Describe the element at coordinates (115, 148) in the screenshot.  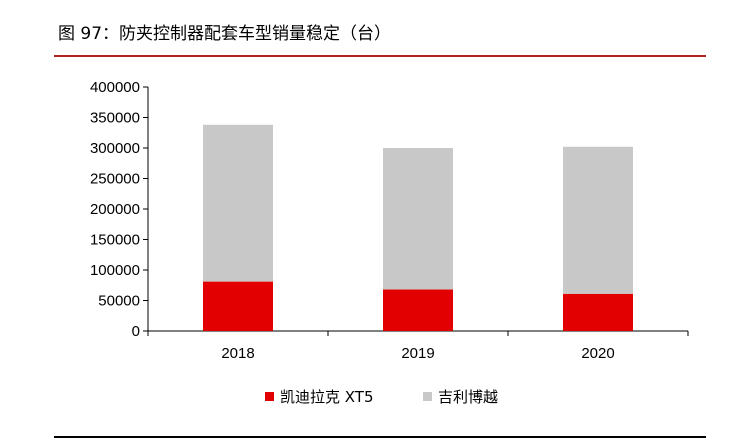
I see `y-tick-label: 300000` at that location.